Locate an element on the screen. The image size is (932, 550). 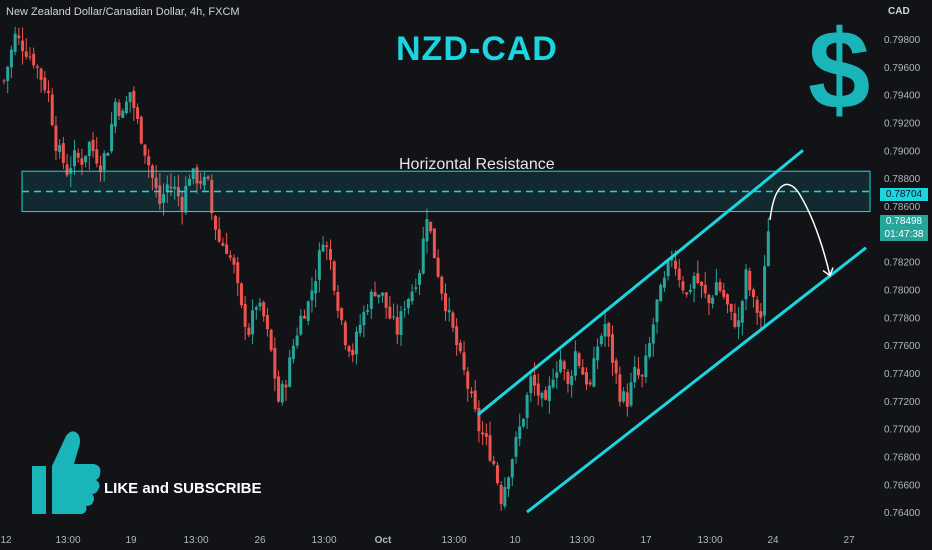
y-tick-label: 0.79800 is located at coordinates (902, 40).